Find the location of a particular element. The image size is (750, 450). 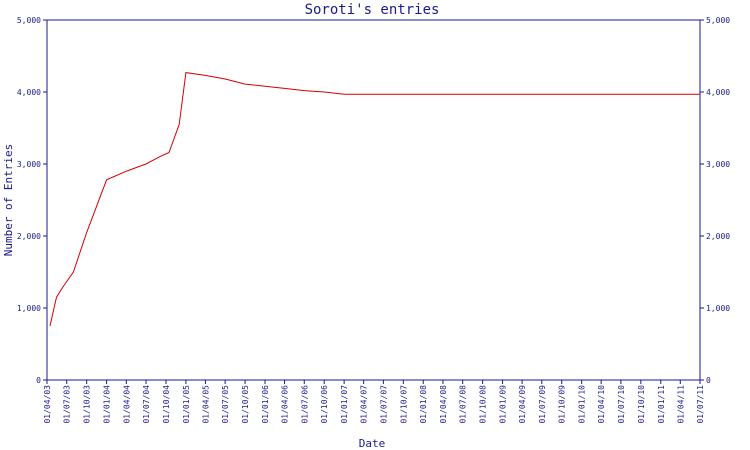

x-tick-label: 01/01/09 is located at coordinates (503, 404).